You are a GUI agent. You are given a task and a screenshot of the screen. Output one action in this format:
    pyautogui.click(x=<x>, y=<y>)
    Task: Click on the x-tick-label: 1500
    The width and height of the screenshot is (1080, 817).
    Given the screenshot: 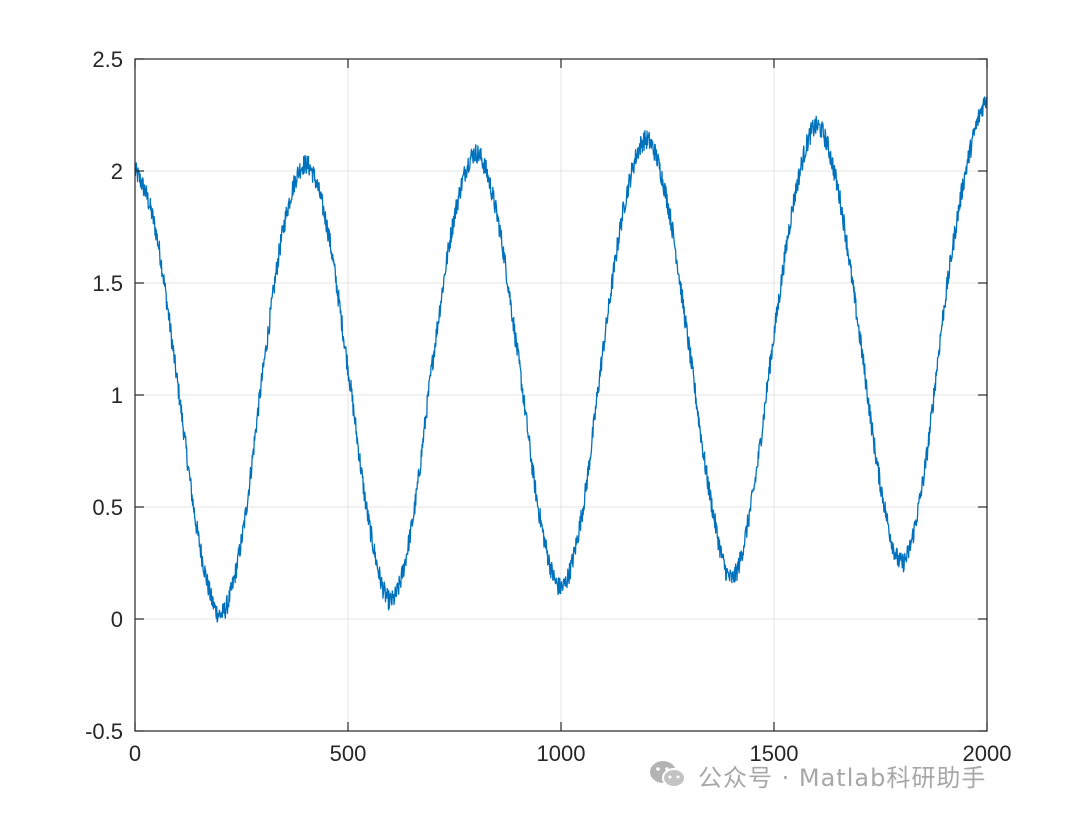 What is the action you would take?
    pyautogui.click(x=774, y=753)
    